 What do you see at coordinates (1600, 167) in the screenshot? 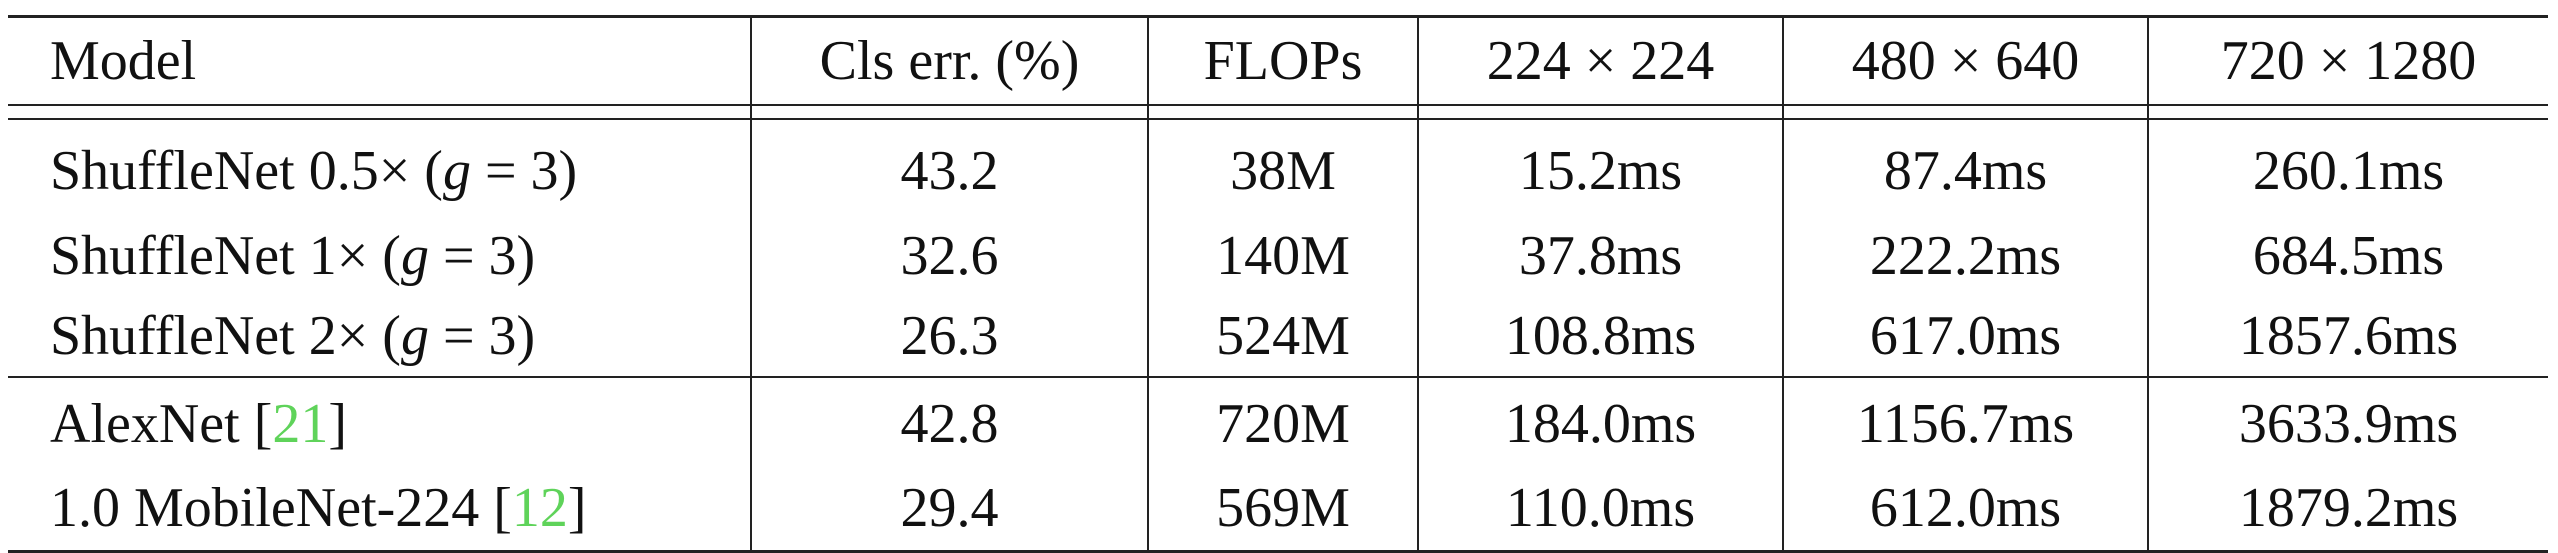
I see `time-224-cell: 15.2ms` at bounding box center [1600, 167].